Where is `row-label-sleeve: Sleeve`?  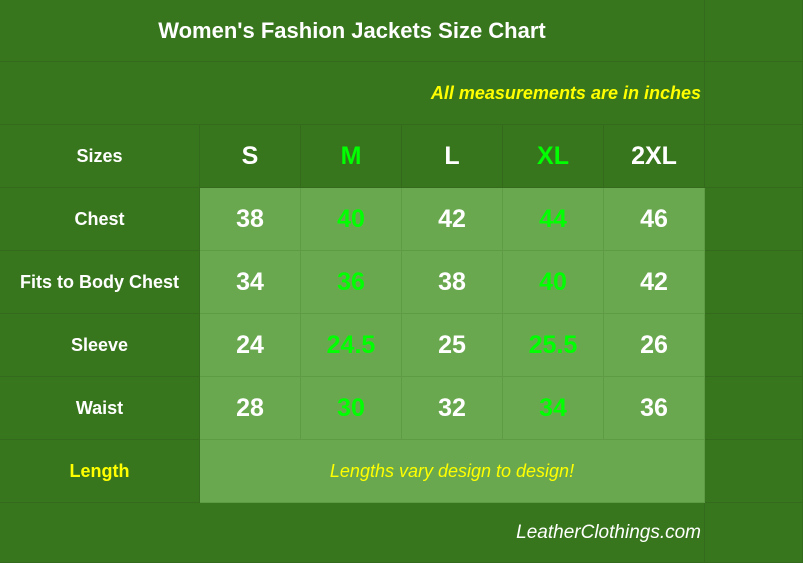
row-label-sleeve: Sleeve is located at coordinates (100, 345).